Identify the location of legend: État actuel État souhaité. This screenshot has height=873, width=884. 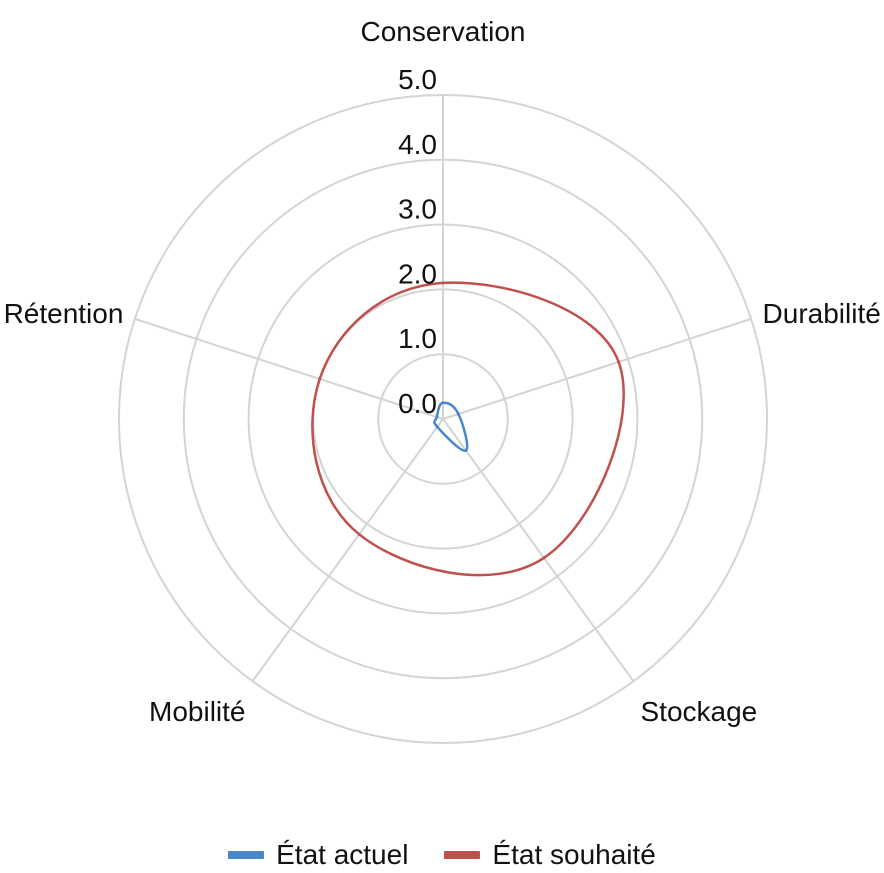
(442, 855).